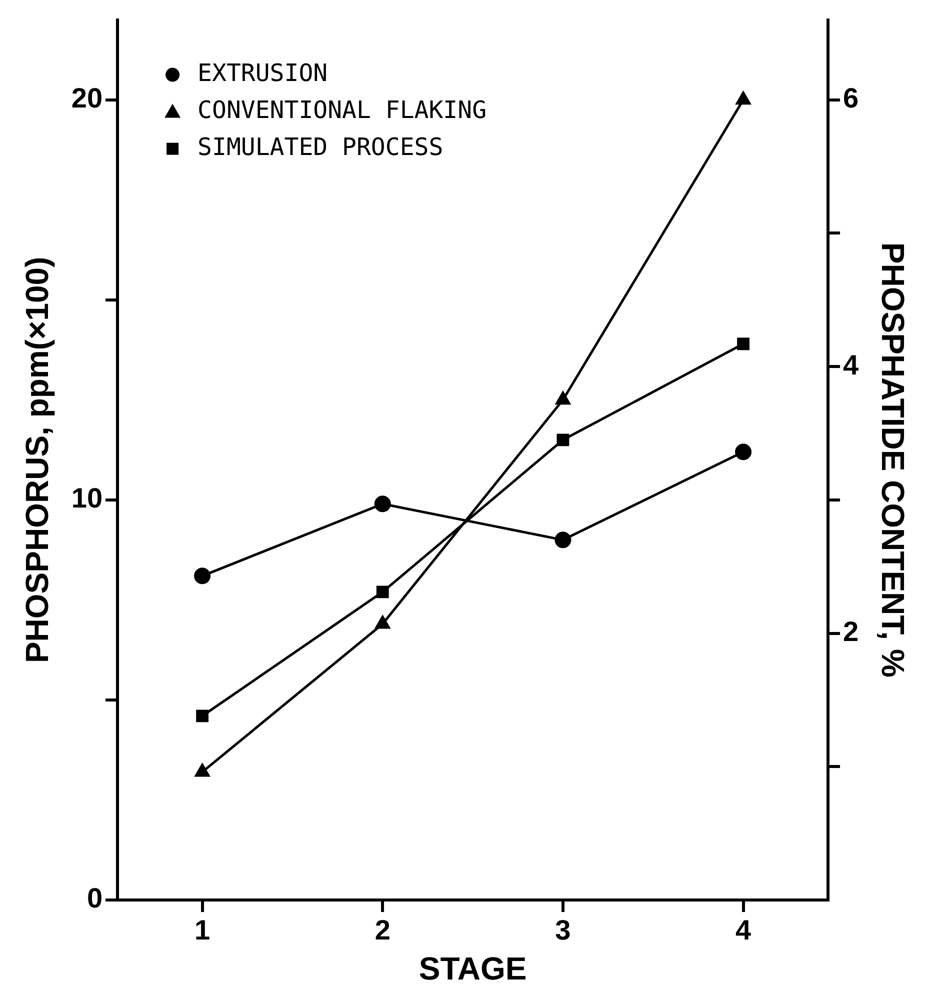 The width and height of the screenshot is (930, 998). Describe the element at coordinates (851, 98) in the screenshot. I see `y2-tick-label: 6` at that location.